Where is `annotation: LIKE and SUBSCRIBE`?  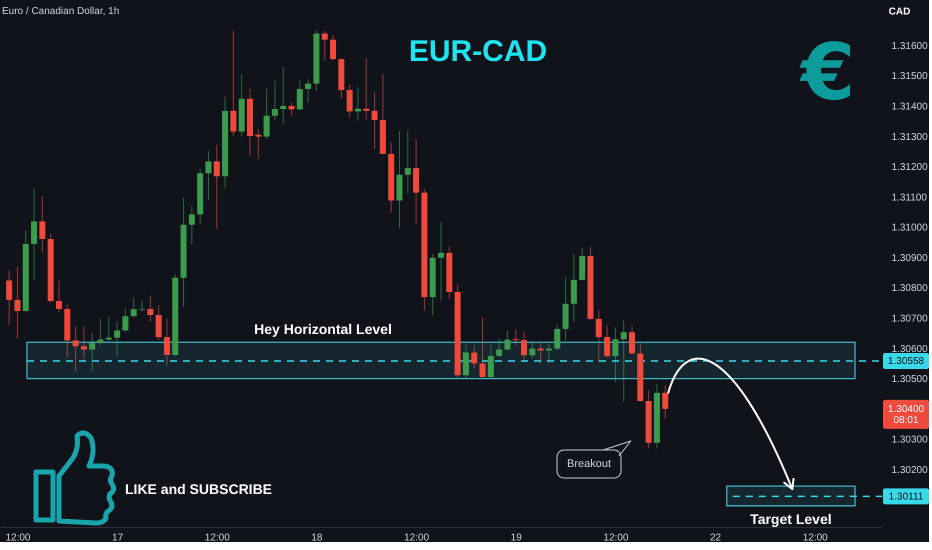
annotation: LIKE and SUBSCRIBE is located at coordinates (198, 489).